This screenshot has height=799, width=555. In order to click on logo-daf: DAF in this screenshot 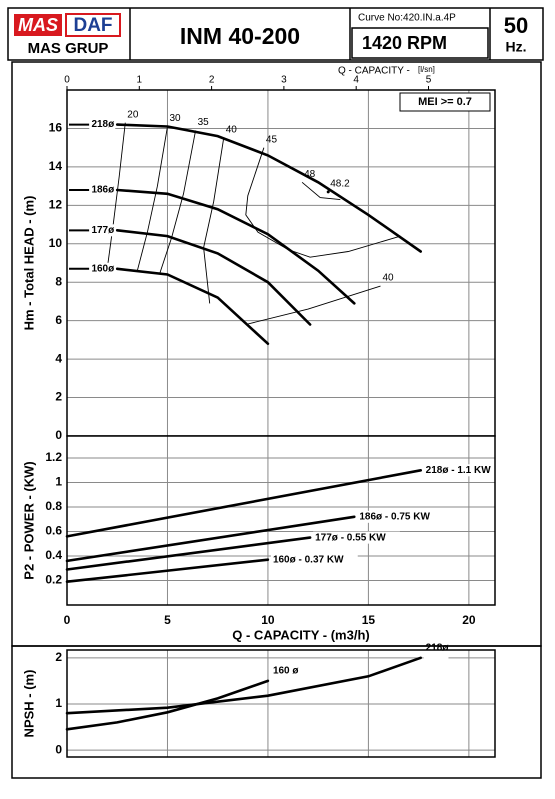, I will do `click(92, 25)`.